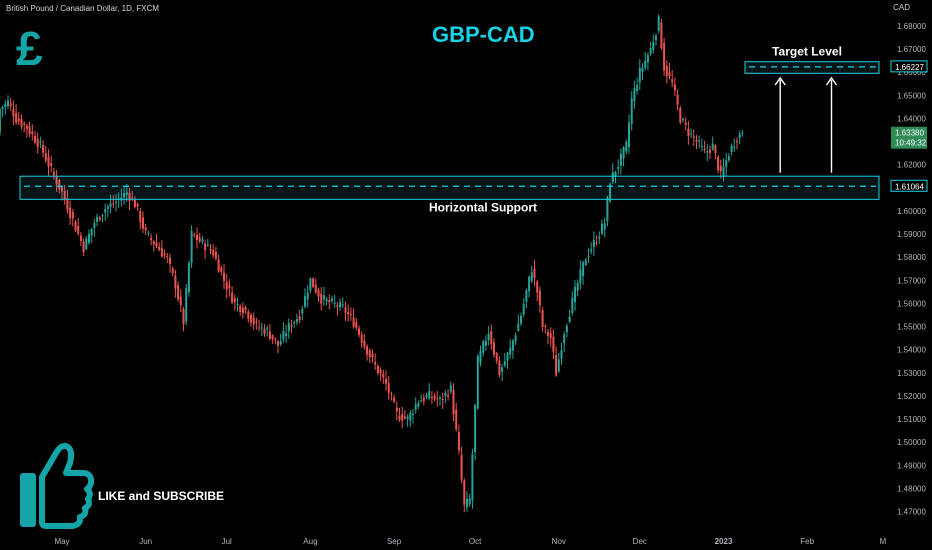 This screenshot has width=932, height=550. What do you see at coordinates (724, 541) in the screenshot?
I see `x-tick-label: 2023` at bounding box center [724, 541].